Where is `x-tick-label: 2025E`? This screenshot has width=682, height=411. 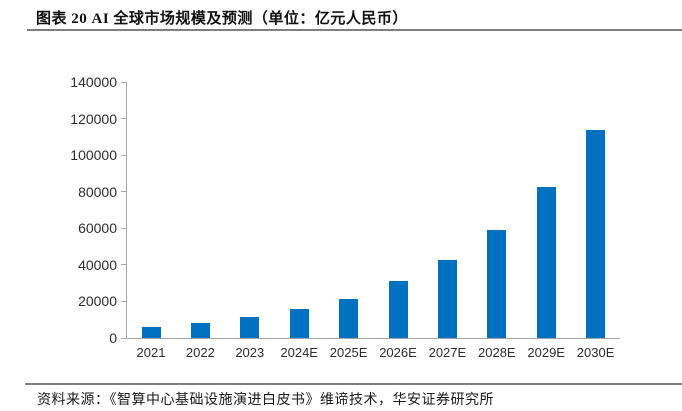
x-tick-label: 2025E is located at coordinates (348, 352).